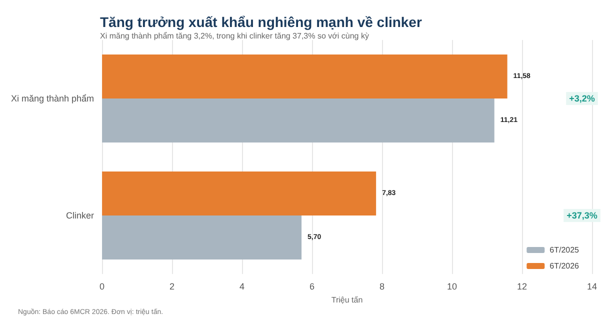 The width and height of the screenshot is (610, 329). I want to click on chart-title: Tăng trưởng xuất khẩu nghiêng mạnh về clinker, so click(261, 22).